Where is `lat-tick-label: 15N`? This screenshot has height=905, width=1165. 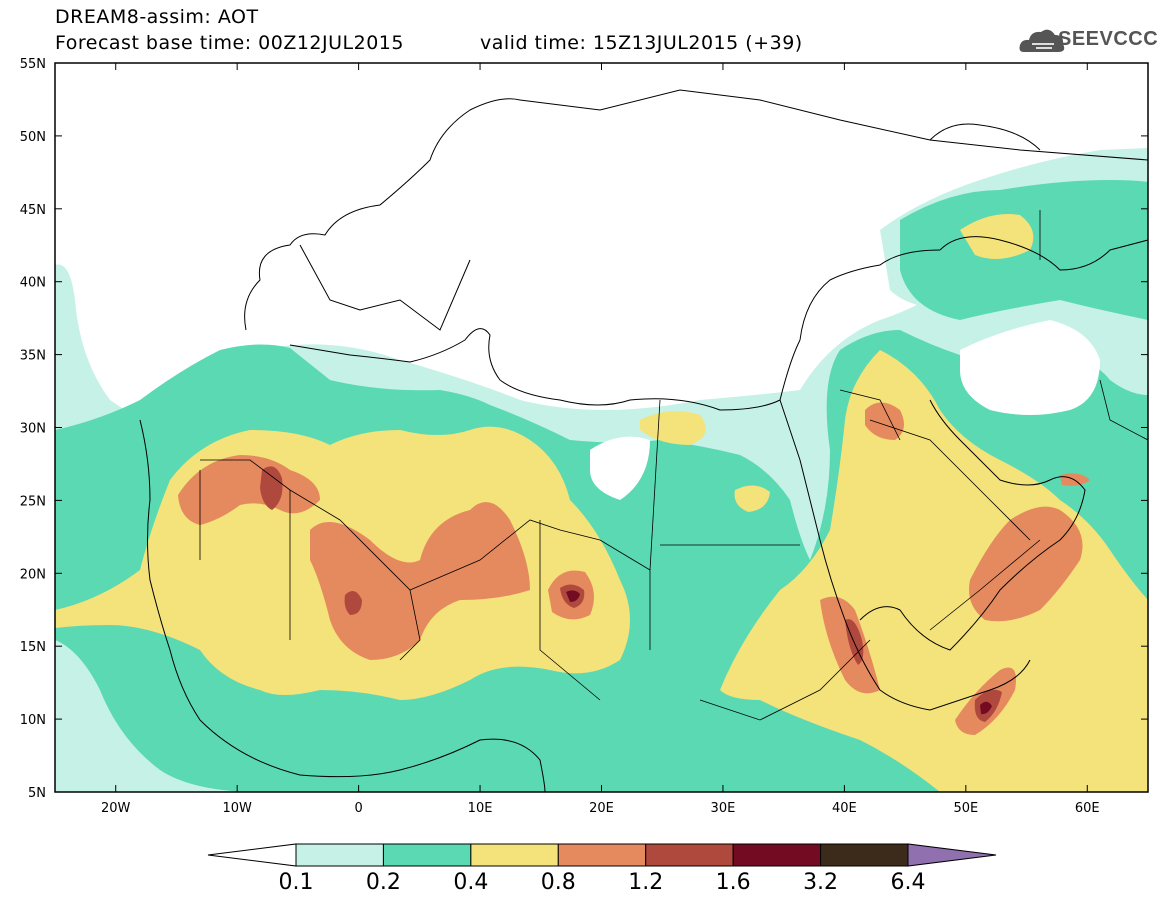 lat-tick-label: 15N is located at coordinates (33, 647).